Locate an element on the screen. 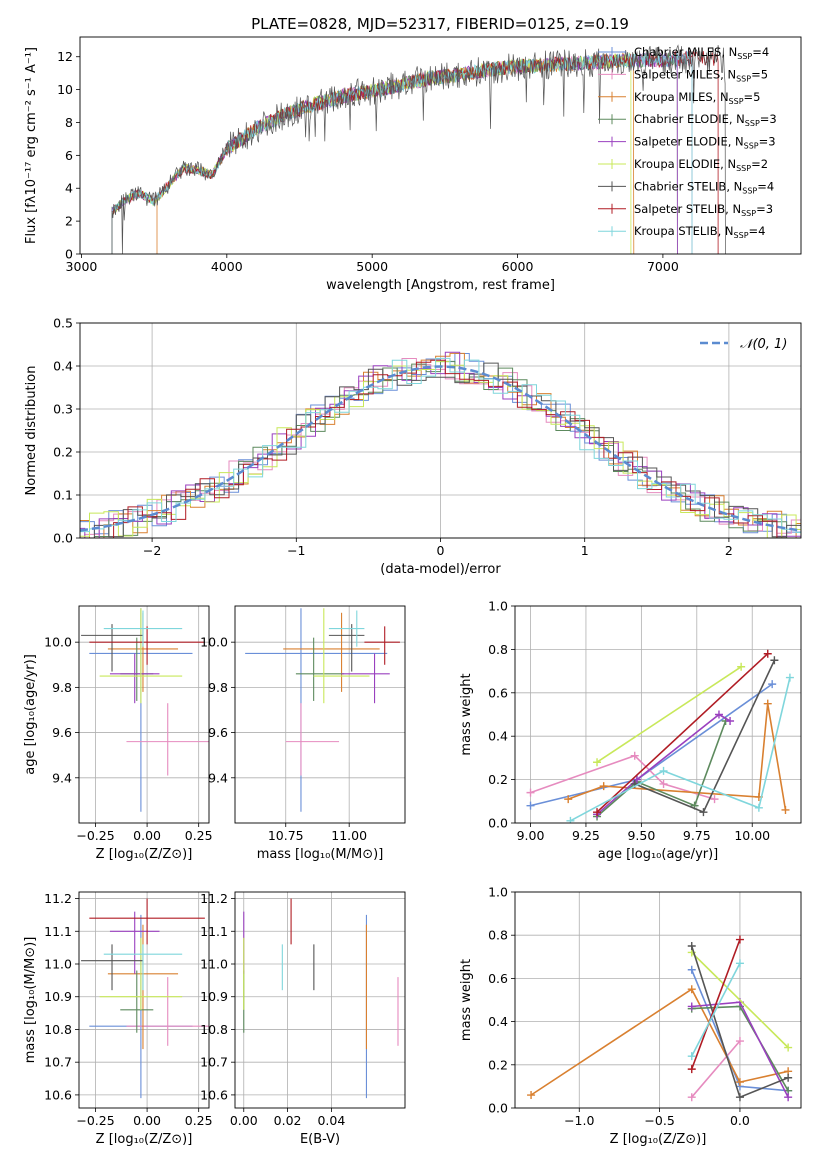  x-tick-label: 0.02 is located at coordinates (288, 1120).